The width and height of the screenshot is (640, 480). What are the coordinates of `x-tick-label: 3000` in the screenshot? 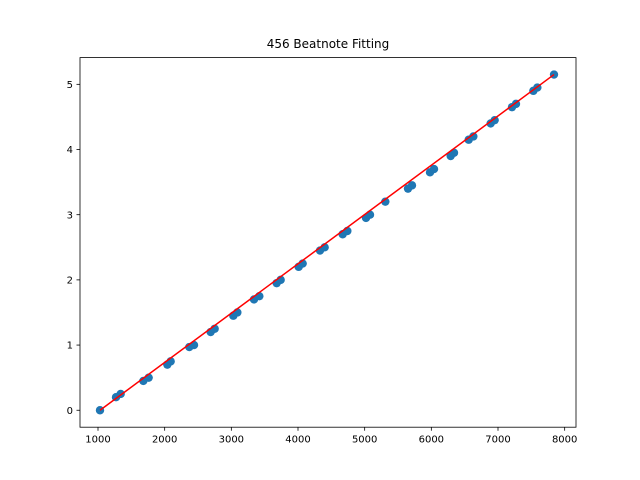 It's located at (231, 440).